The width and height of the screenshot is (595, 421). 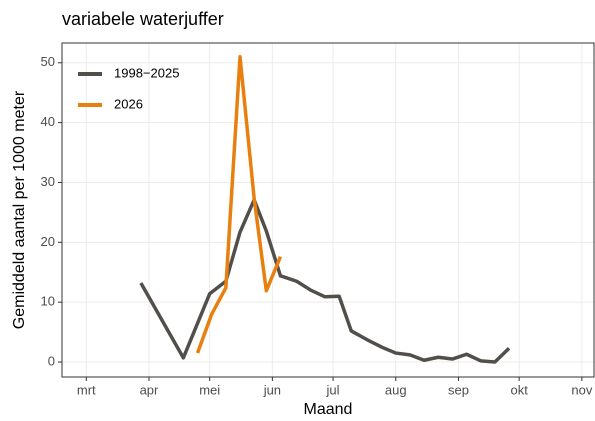 I want to click on y-tick-label: 0, so click(x=51, y=360).